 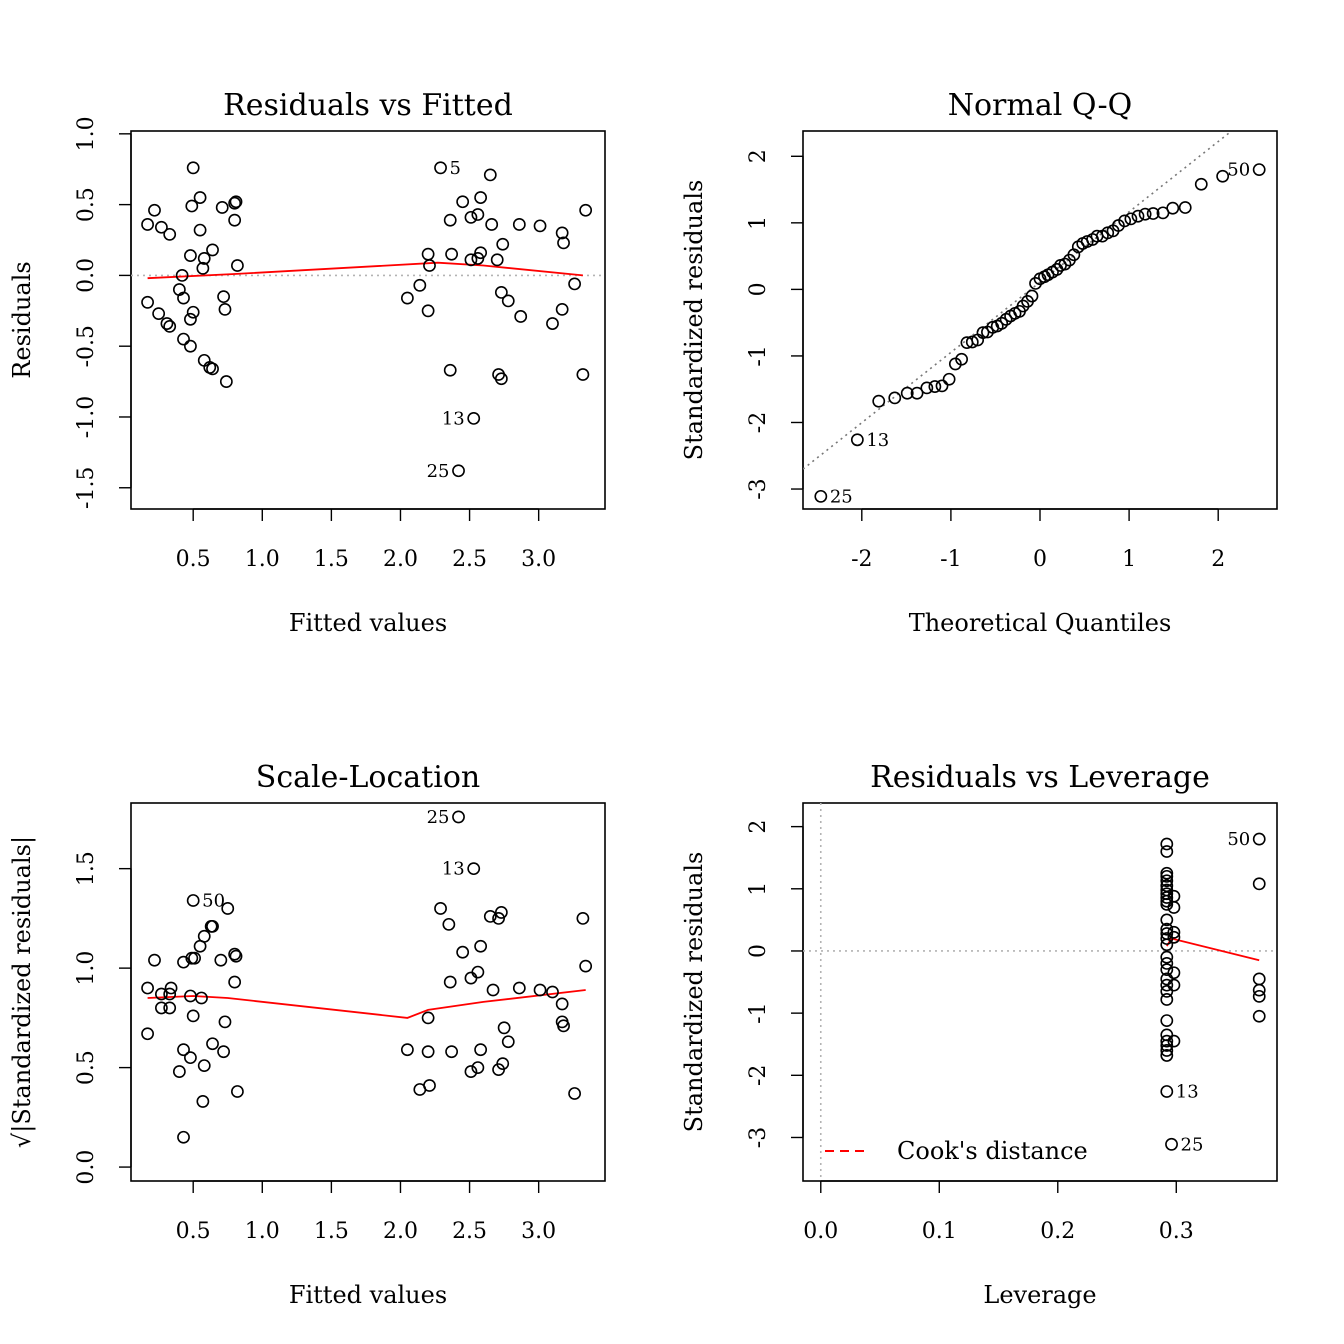 I want to click on rvf-xtick-label: 3.0, so click(x=538, y=559).